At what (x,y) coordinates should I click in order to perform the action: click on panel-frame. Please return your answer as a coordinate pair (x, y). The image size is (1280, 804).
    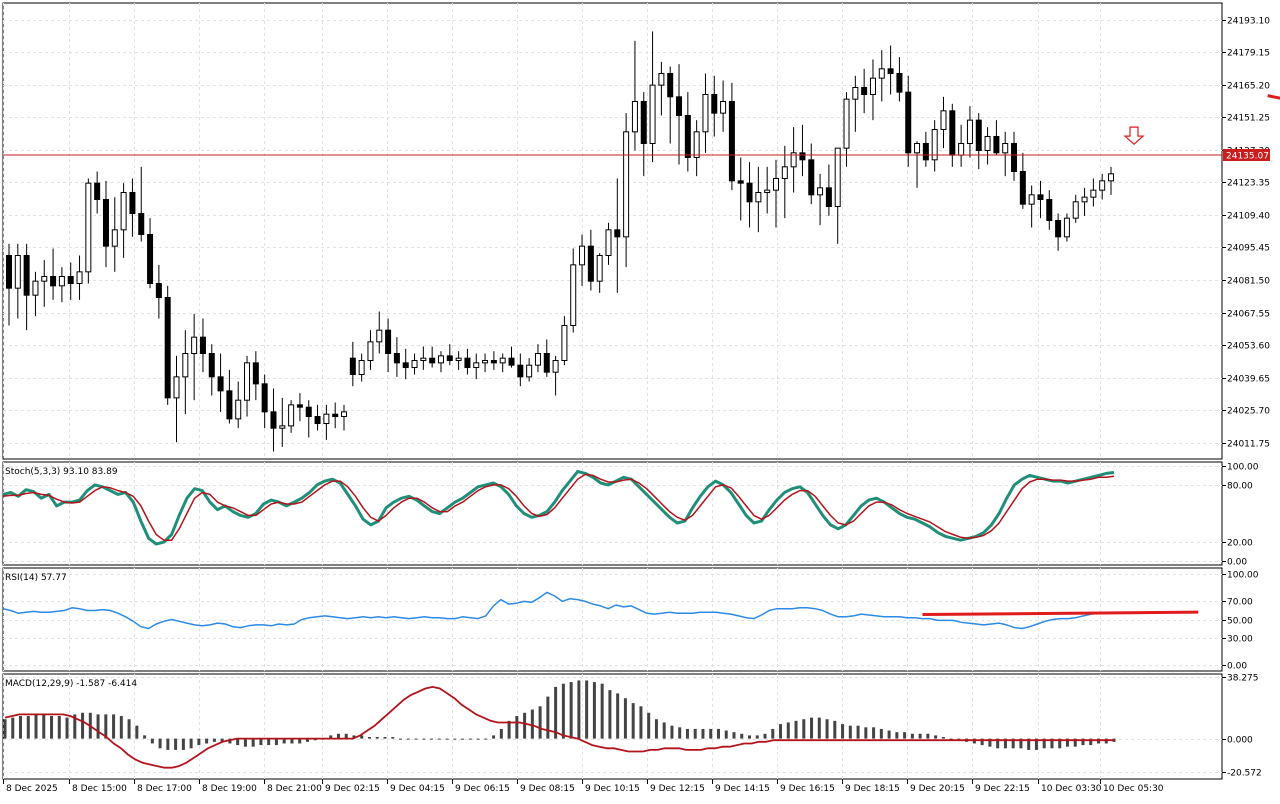
    Looking at the image, I should click on (612, 619).